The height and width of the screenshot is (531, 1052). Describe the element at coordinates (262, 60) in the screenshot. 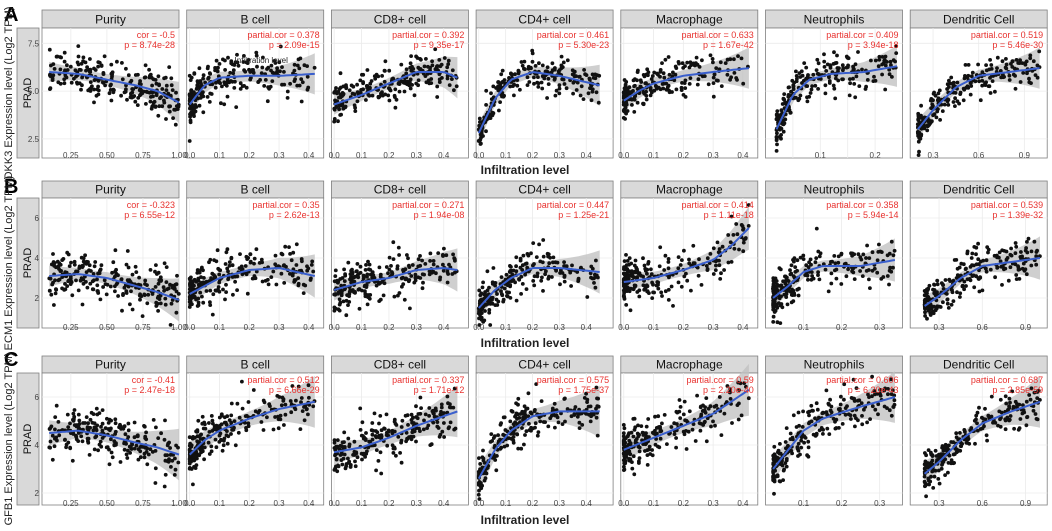

I see `plot-annotation: Infiltration level` at that location.